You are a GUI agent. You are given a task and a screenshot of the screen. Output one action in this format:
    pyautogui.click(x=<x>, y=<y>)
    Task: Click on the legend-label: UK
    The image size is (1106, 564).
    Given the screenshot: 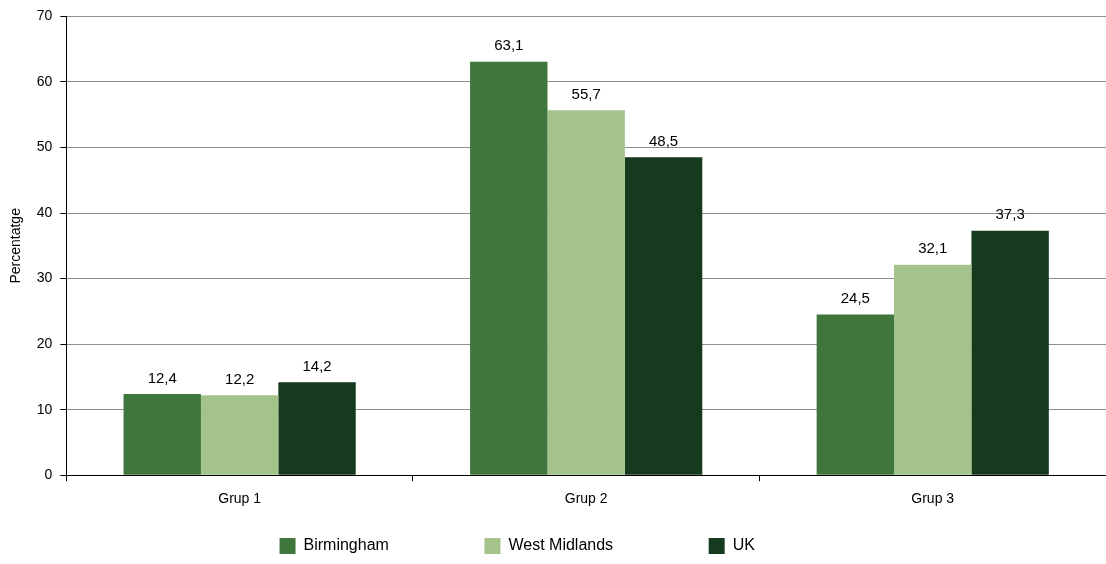 What is the action you would take?
    pyautogui.click(x=781, y=545)
    